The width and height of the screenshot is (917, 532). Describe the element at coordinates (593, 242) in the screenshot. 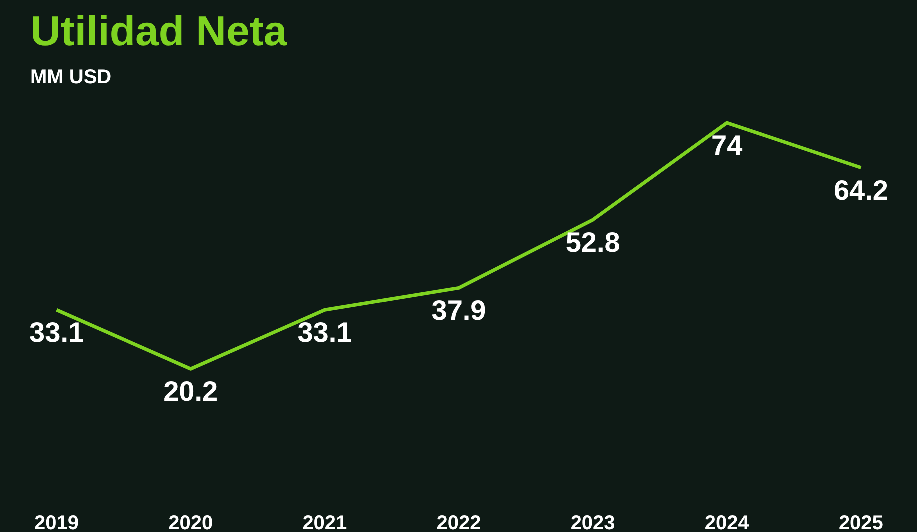

I see `data-label: 52.8` at that location.